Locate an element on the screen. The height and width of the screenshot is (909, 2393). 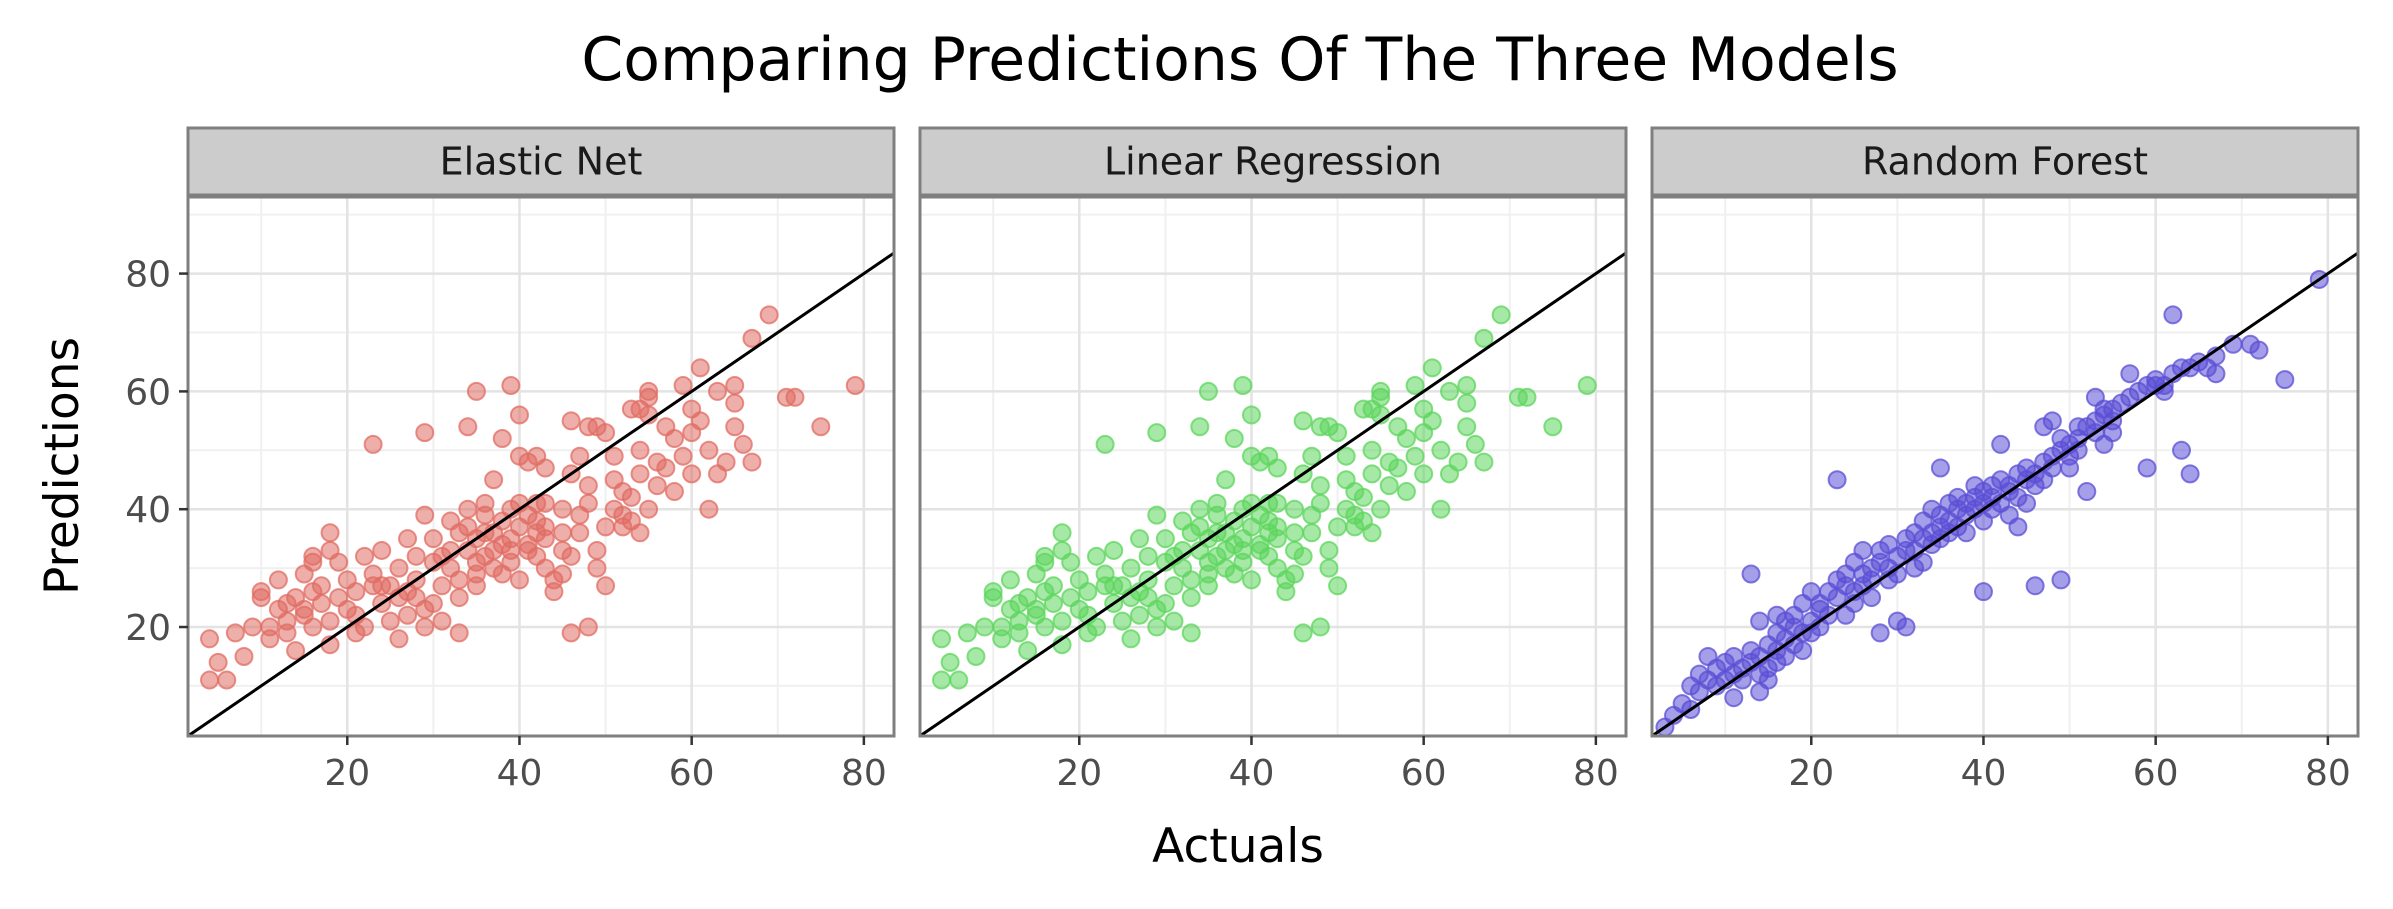
y-tick-label: 40 is located at coordinates (148, 510).